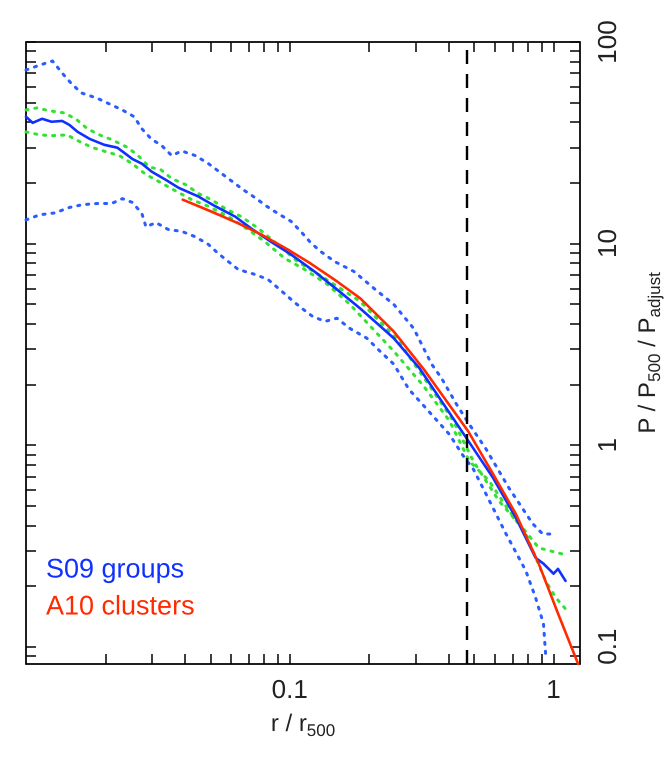 The image size is (671, 759). What do you see at coordinates (649, 353) in the screenshot?
I see `y-axis-title: P / P500 / Padjust` at bounding box center [649, 353].